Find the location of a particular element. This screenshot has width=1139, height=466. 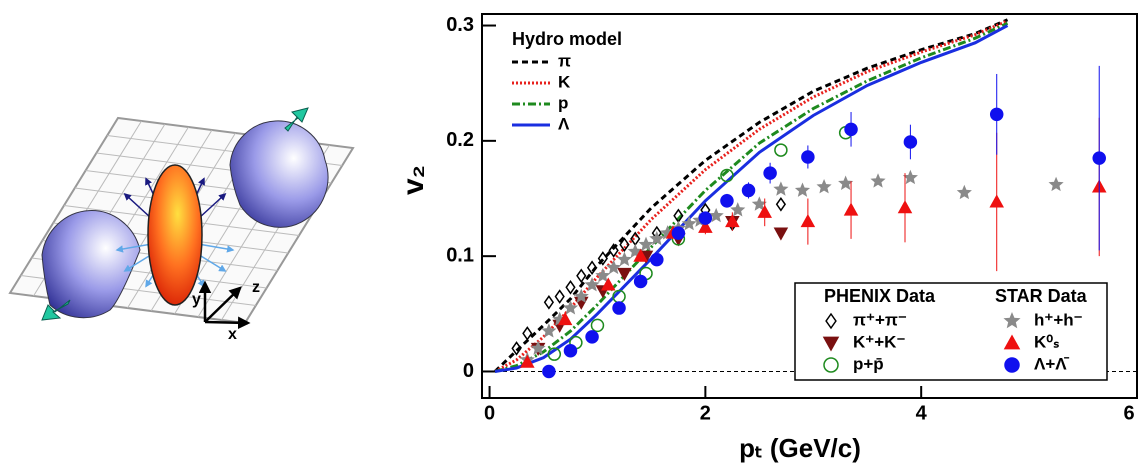

legend-label: Λ is located at coordinates (564, 123).